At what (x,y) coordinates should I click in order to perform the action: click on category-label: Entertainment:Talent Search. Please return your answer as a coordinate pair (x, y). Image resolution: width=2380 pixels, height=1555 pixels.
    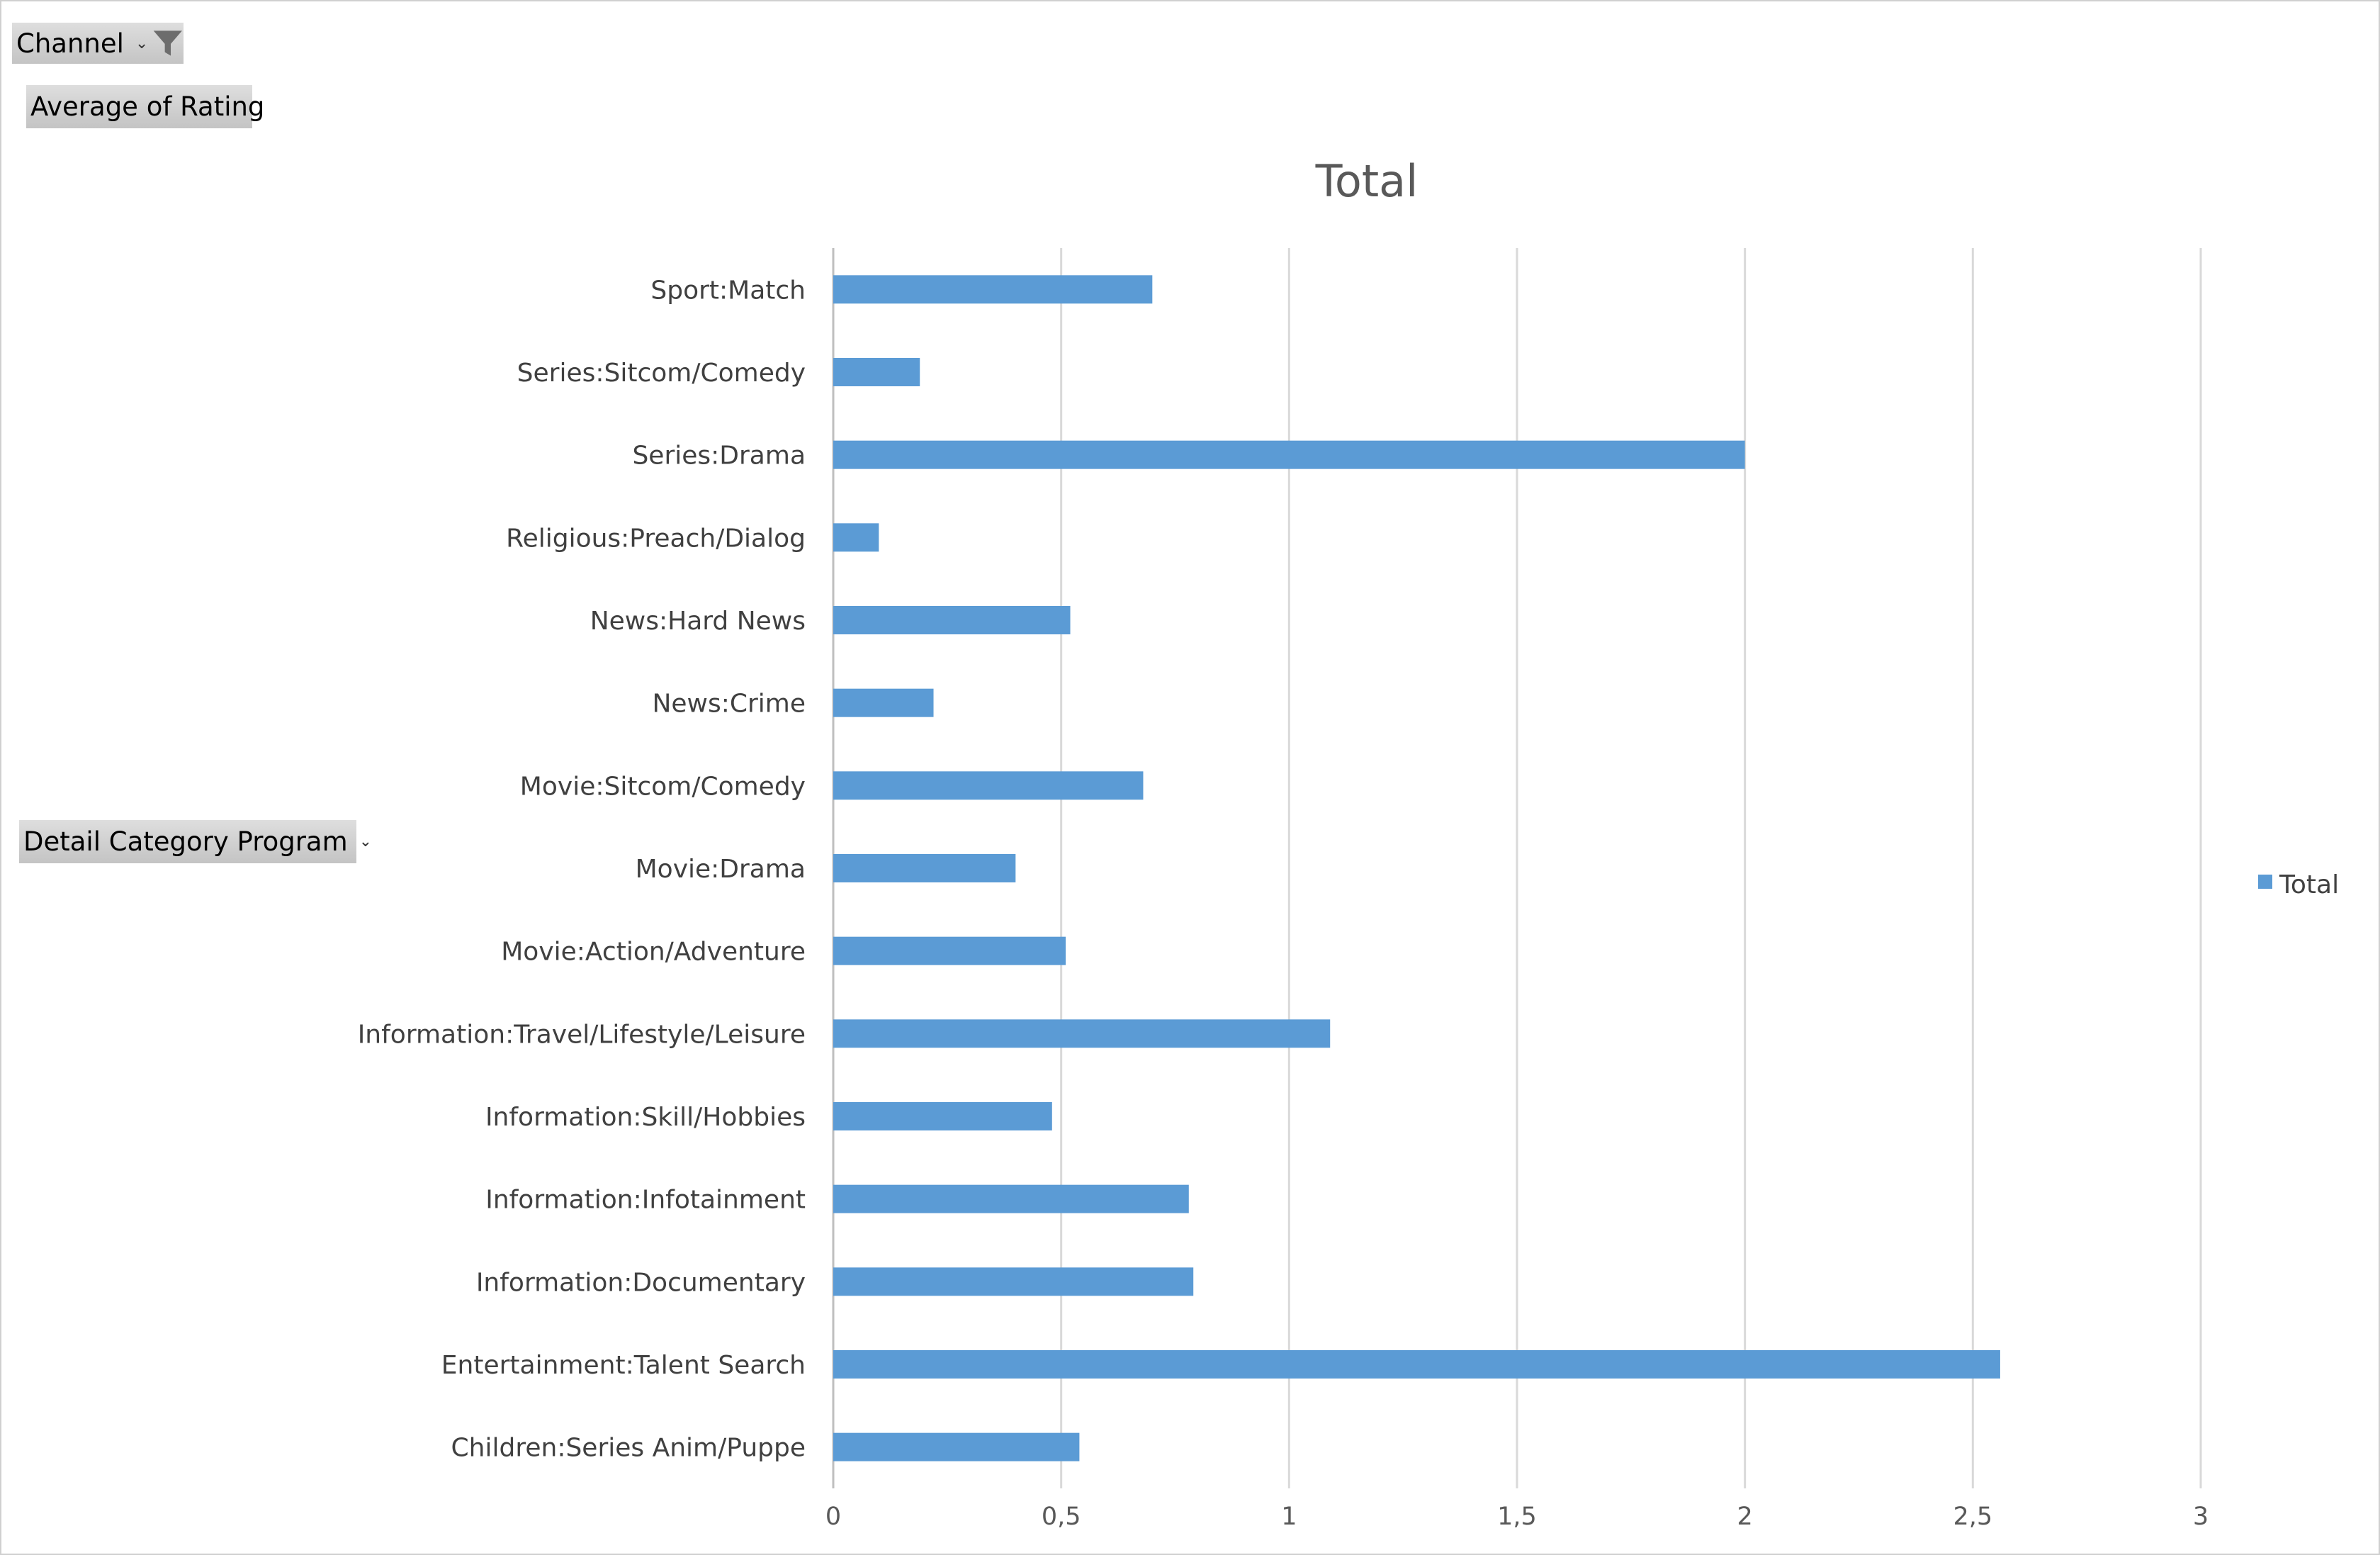
    Looking at the image, I should click on (623, 1365).